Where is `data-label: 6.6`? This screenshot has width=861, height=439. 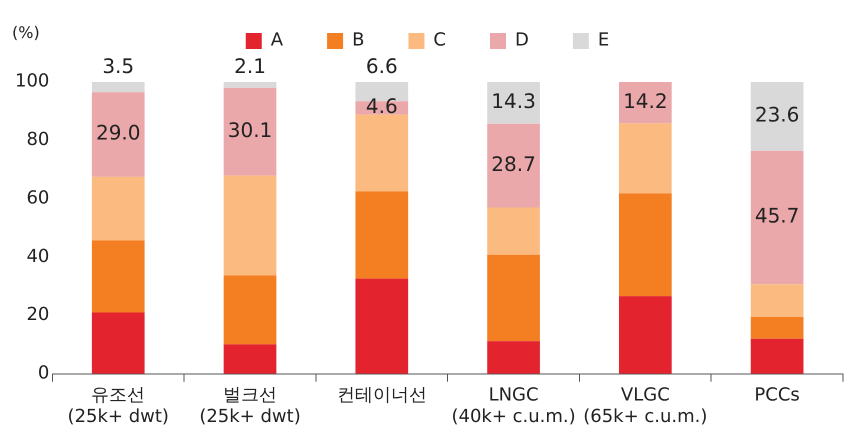
data-label: 6.6 is located at coordinates (382, 66).